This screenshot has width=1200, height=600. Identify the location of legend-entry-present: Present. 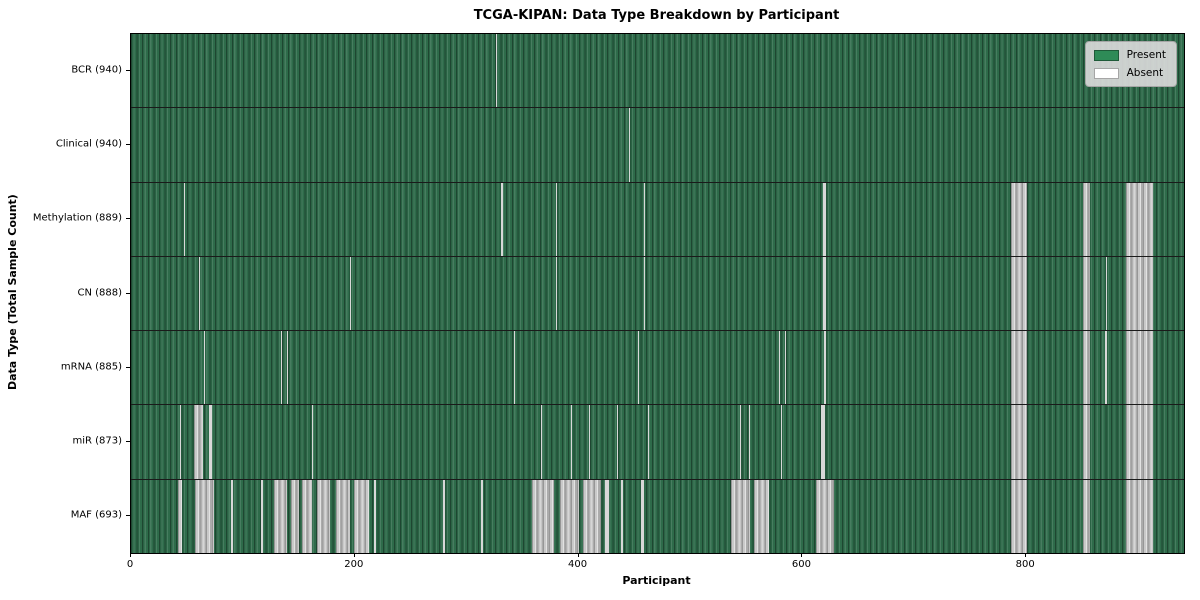
(1129, 55).